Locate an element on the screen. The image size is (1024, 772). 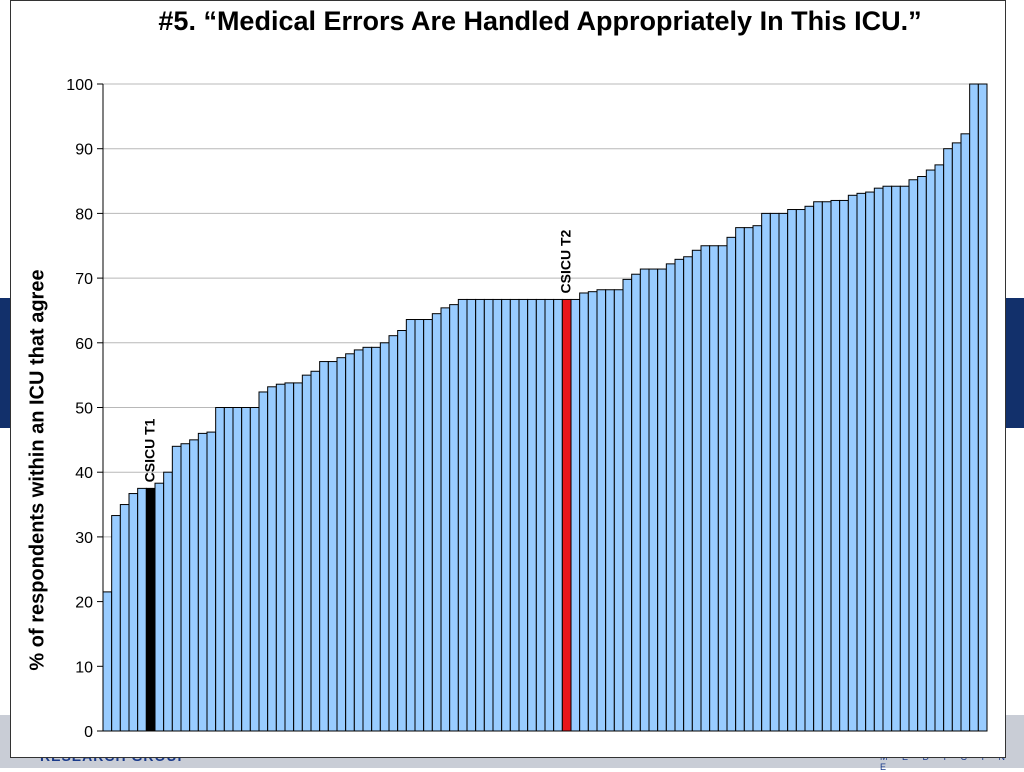
bar-annotation: CSICU T1 is located at coordinates (149, 450).